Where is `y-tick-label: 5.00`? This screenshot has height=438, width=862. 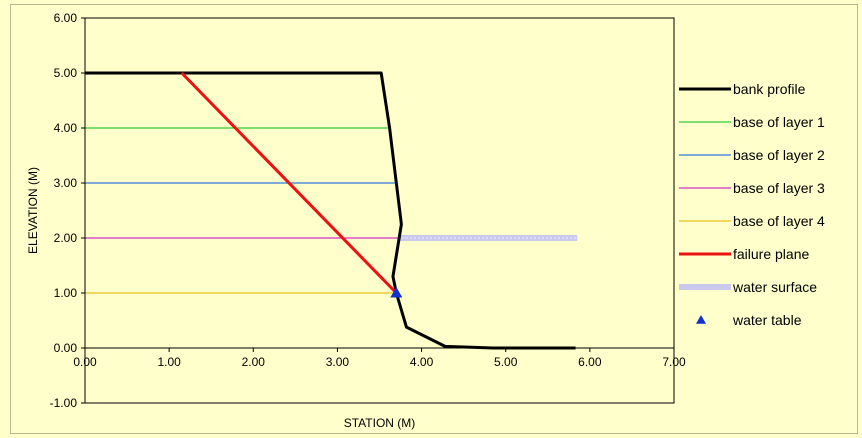 y-tick-label: 5.00 is located at coordinates (66, 73).